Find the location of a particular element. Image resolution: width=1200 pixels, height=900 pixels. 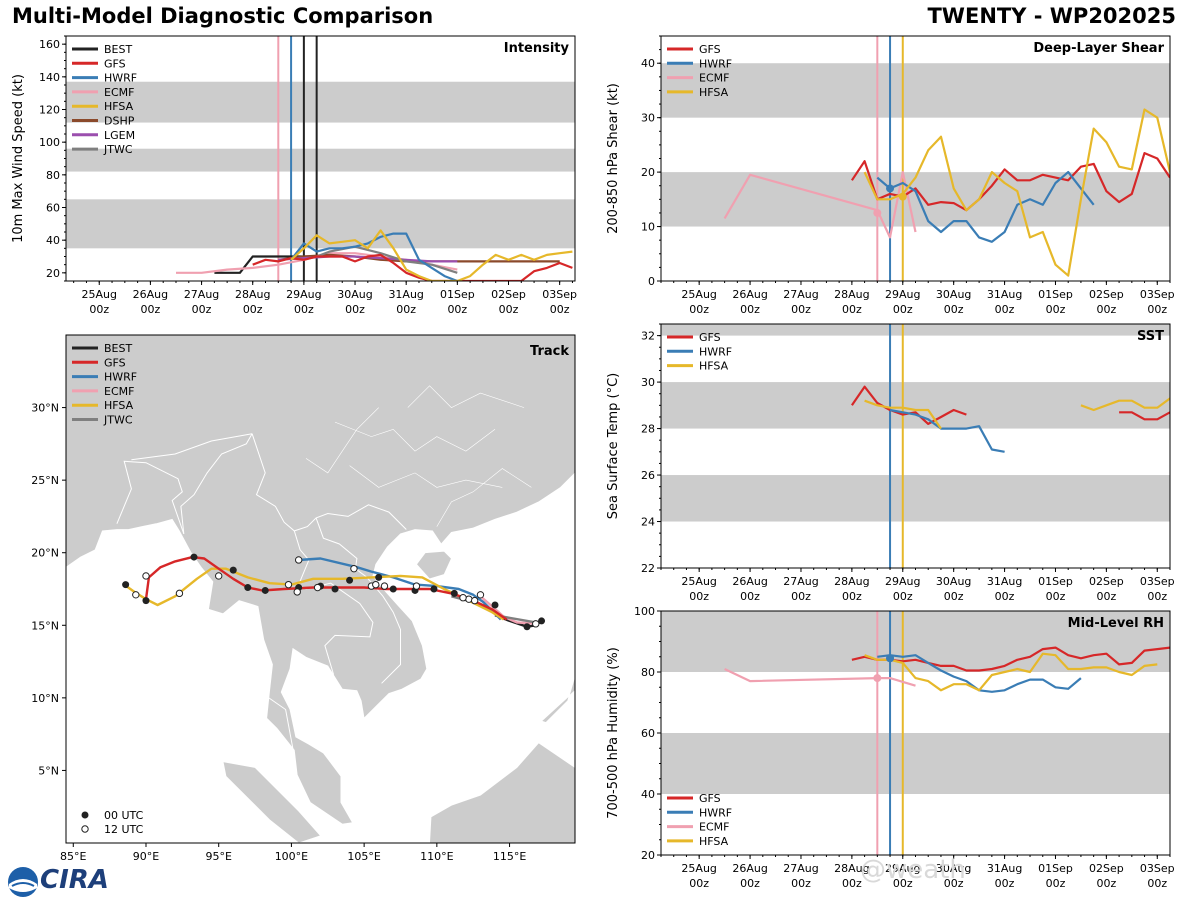

x-tick-label: 27Aug is located at coordinates (201, 294).